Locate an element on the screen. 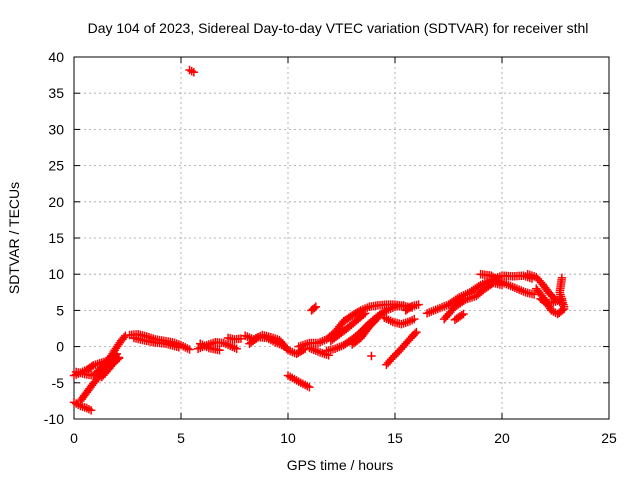 The width and height of the screenshot is (640, 480). y-tick-label: 0 is located at coordinates (60, 347).